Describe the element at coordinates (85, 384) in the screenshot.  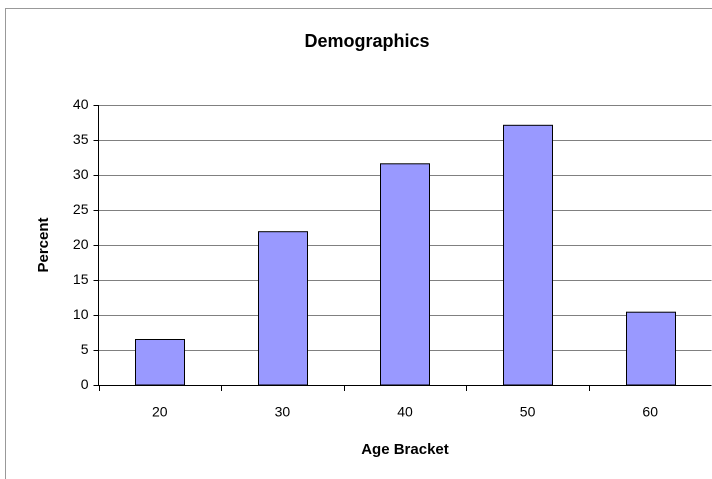
I see `y-tick-label: 0` at that location.